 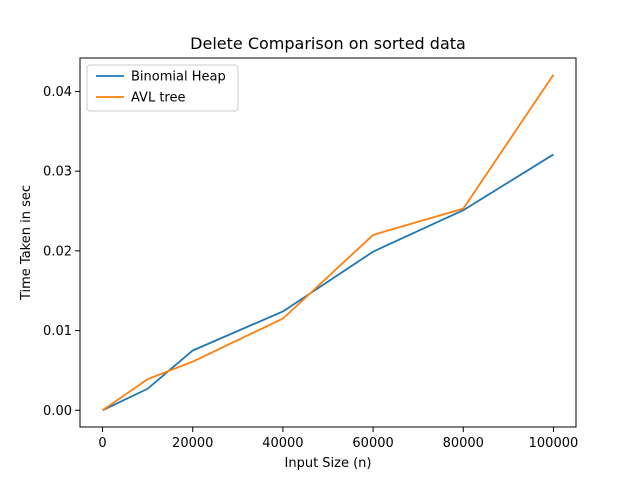 I want to click on x-tick-label: 80000, so click(x=463, y=443).